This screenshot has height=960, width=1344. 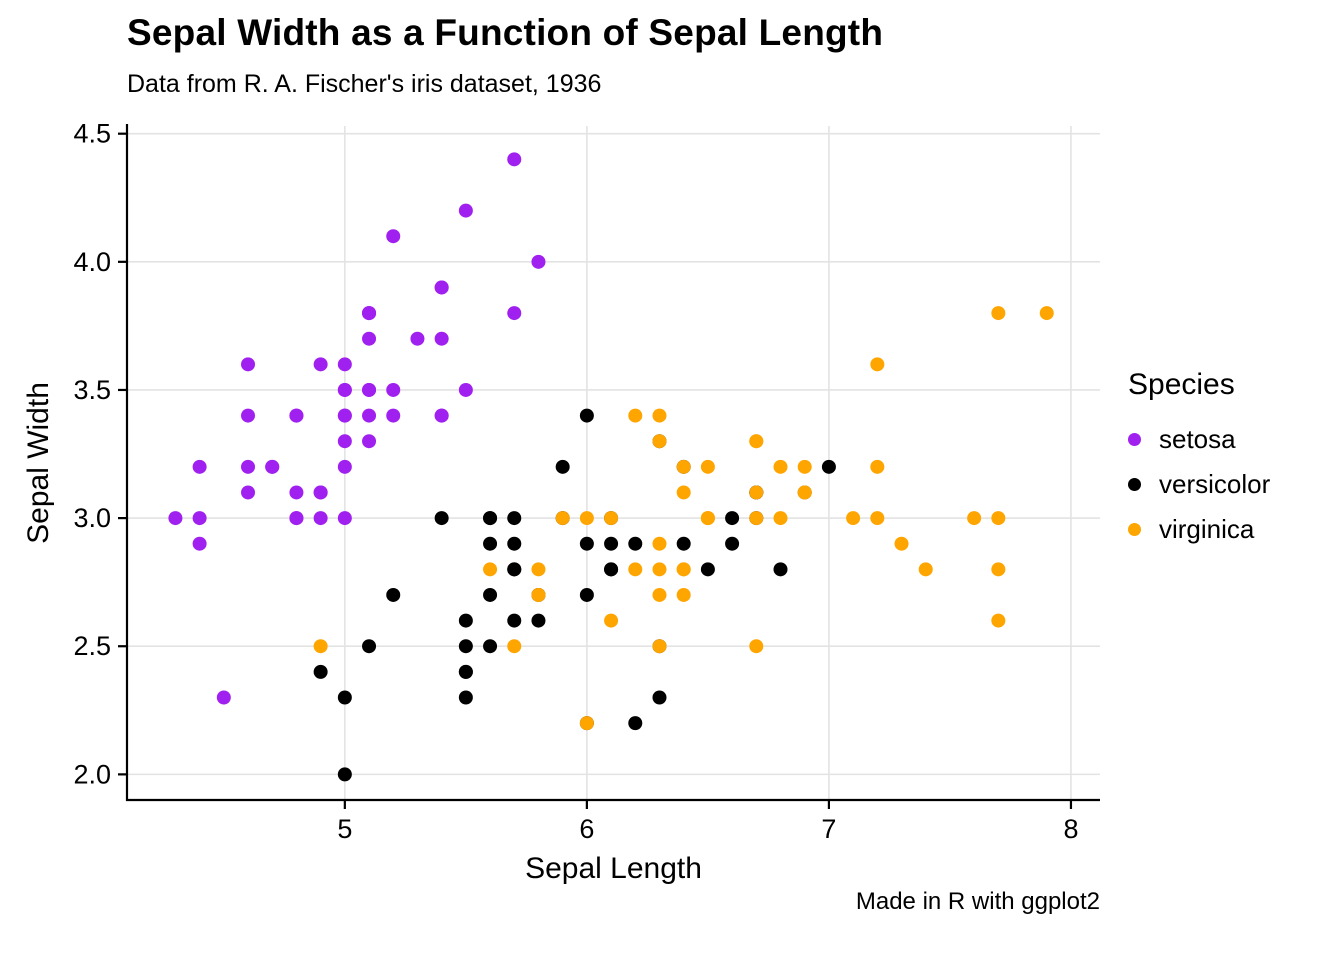 I want to click on x-tick-label: 8, so click(x=1070, y=829).